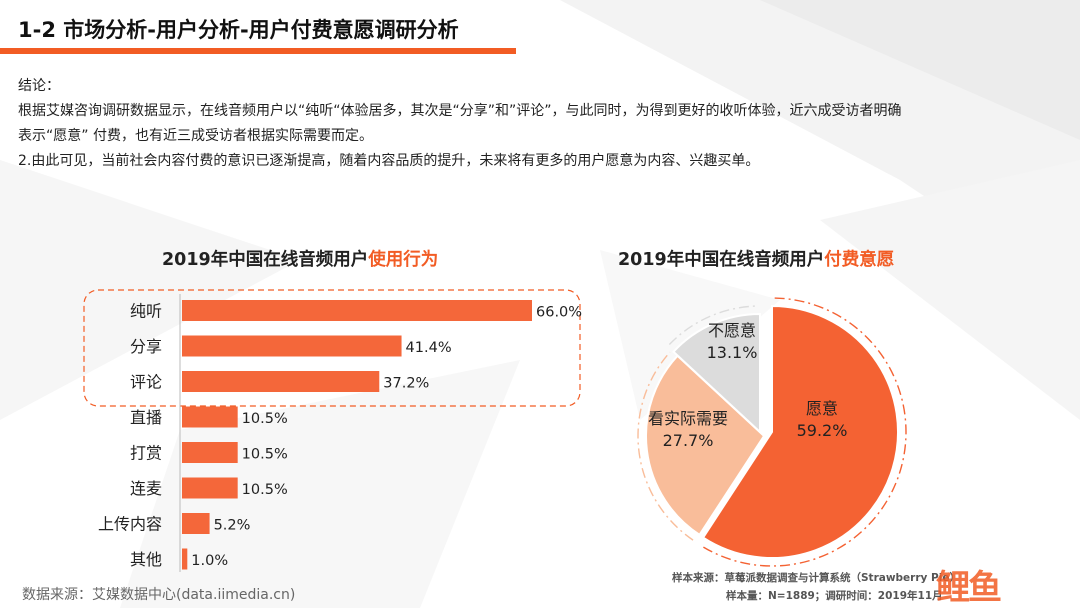  What do you see at coordinates (146, 488) in the screenshot?
I see `bar-category-label: 连麦` at bounding box center [146, 488].